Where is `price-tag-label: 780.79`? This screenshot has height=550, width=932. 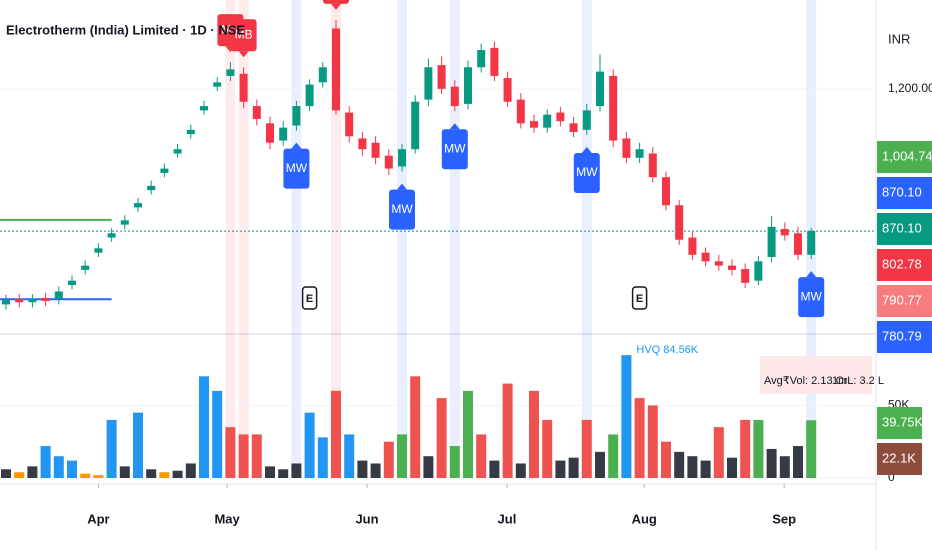 price-tag-label: 780.79 is located at coordinates (902, 335).